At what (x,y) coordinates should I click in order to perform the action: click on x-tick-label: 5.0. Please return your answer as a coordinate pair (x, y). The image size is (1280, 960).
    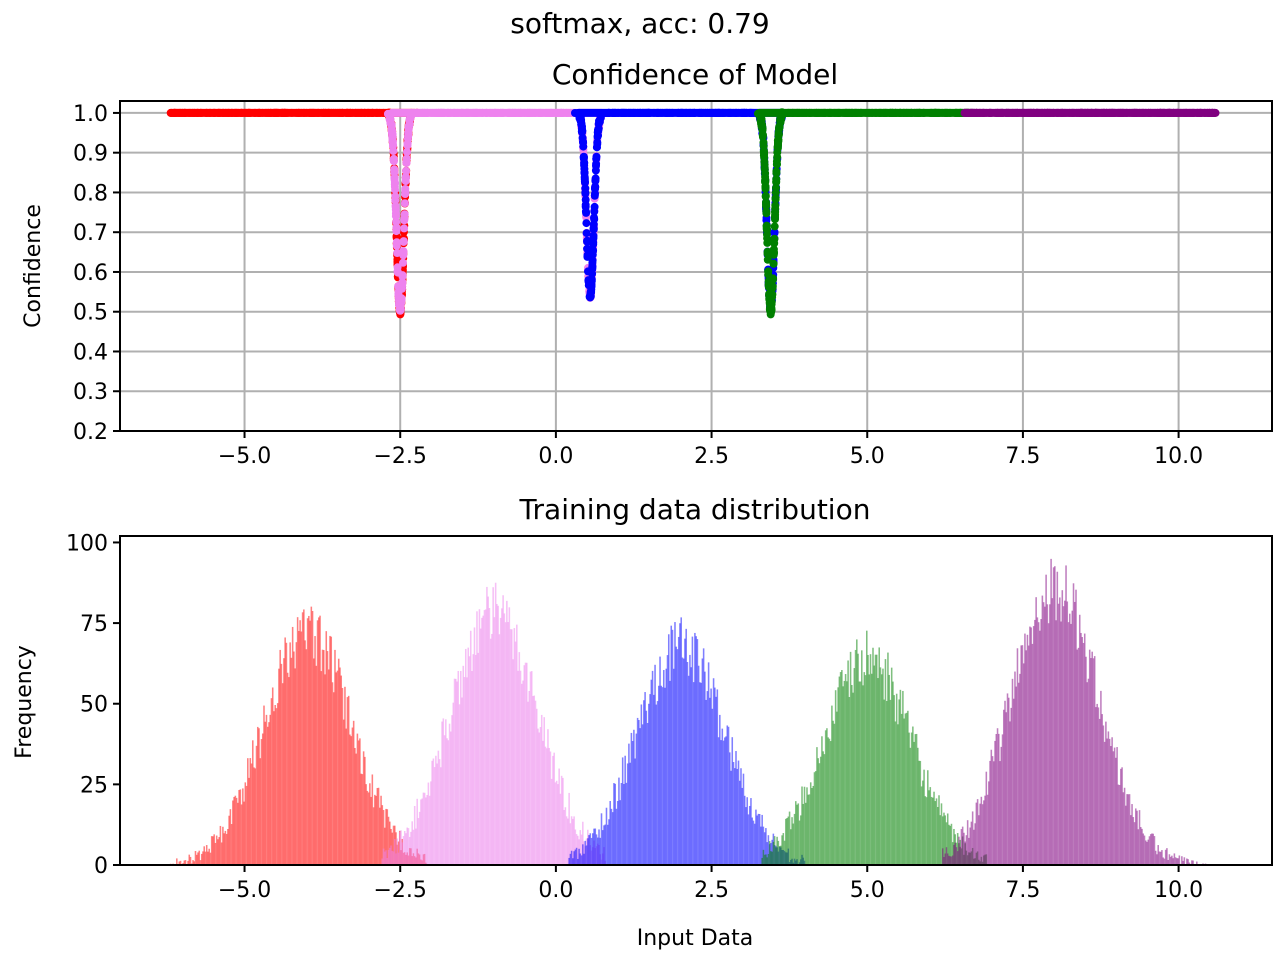
    Looking at the image, I should click on (867, 456).